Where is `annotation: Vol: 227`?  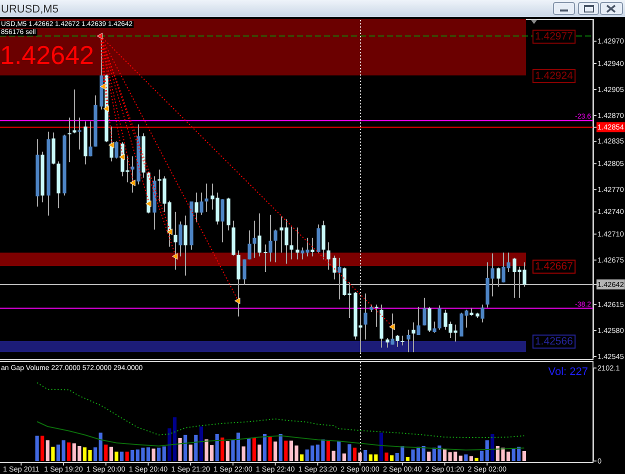 annotation: Vol: 227 is located at coordinates (568, 372).